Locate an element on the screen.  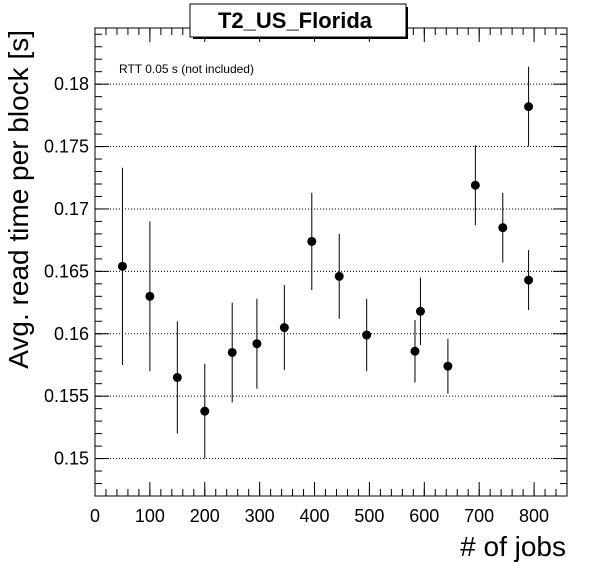
x-tick-label: 0 is located at coordinates (95, 516).